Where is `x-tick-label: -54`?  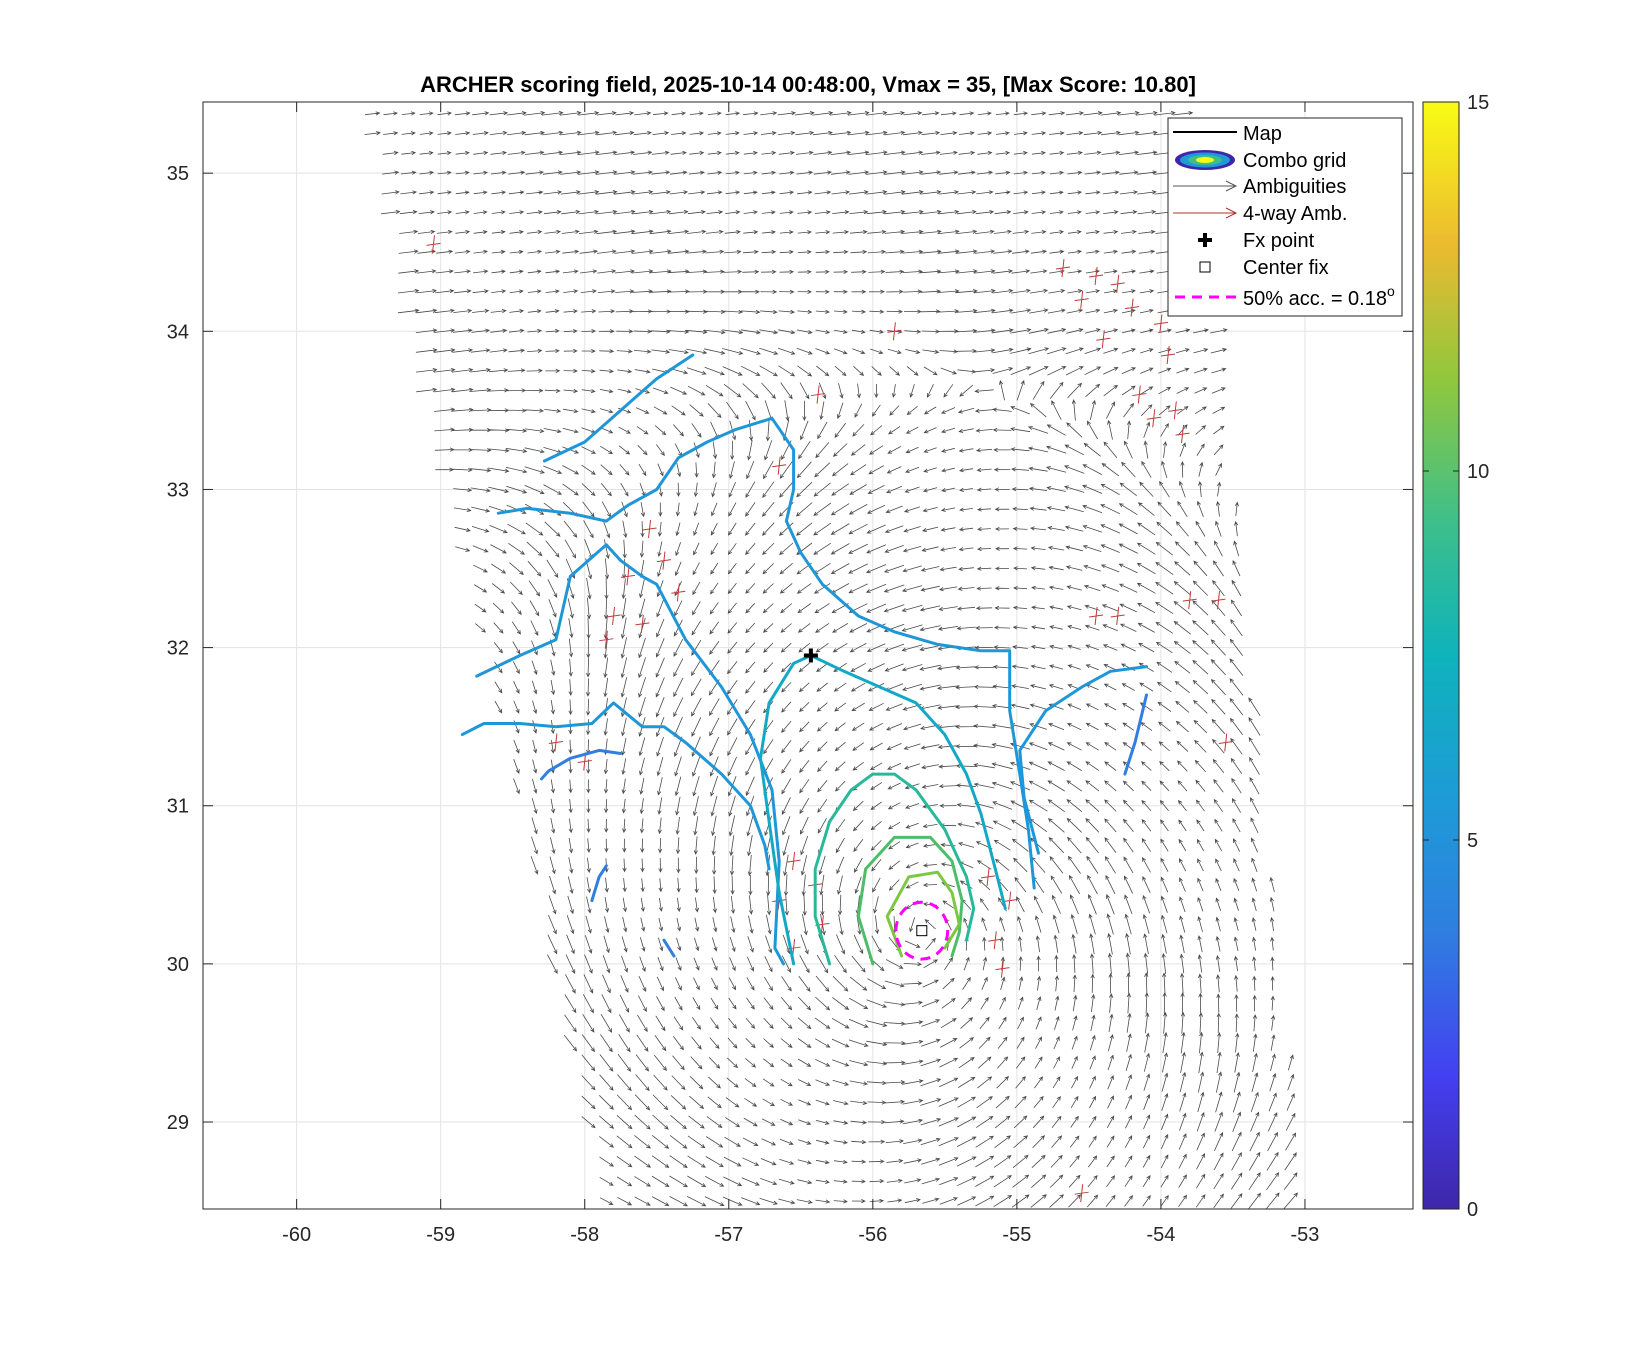 x-tick-label: -54 is located at coordinates (1160, 1235).